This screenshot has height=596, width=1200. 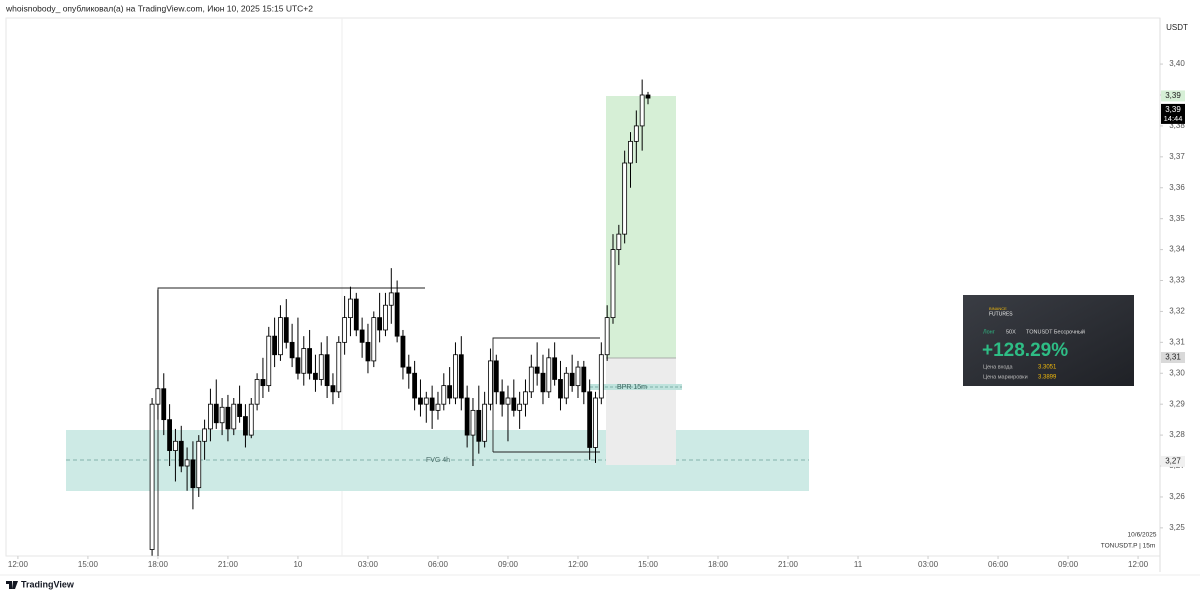 I want to click on y-tick-label: 3,31, so click(x=1177, y=341).